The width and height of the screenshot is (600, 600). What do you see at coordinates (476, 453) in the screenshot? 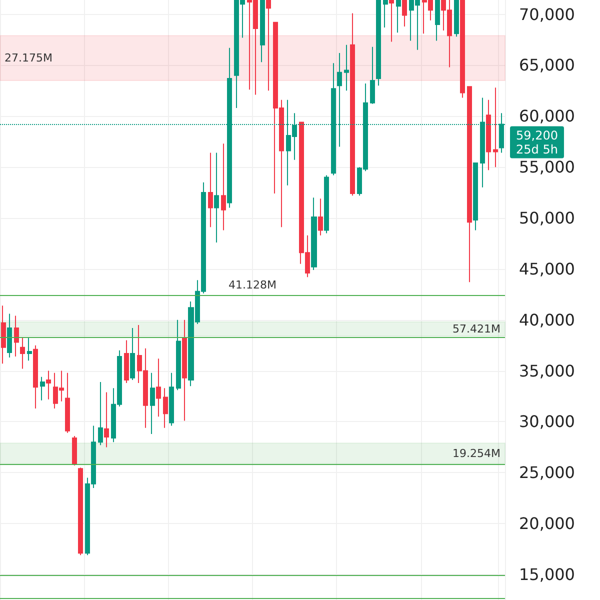
I see `band-label: 19.254M` at bounding box center [476, 453].